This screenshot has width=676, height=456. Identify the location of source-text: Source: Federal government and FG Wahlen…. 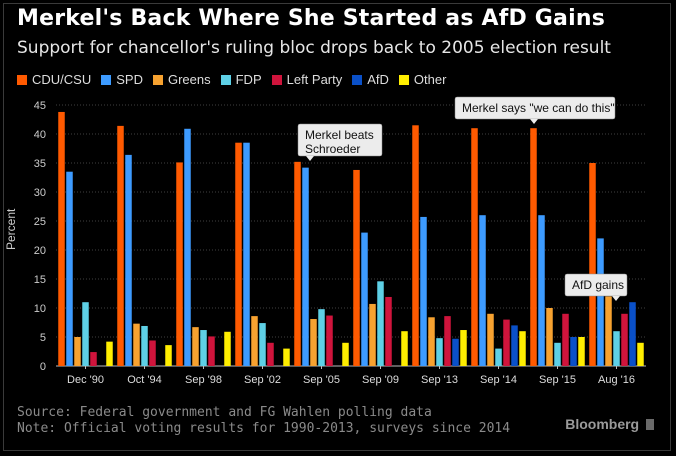
(224, 412).